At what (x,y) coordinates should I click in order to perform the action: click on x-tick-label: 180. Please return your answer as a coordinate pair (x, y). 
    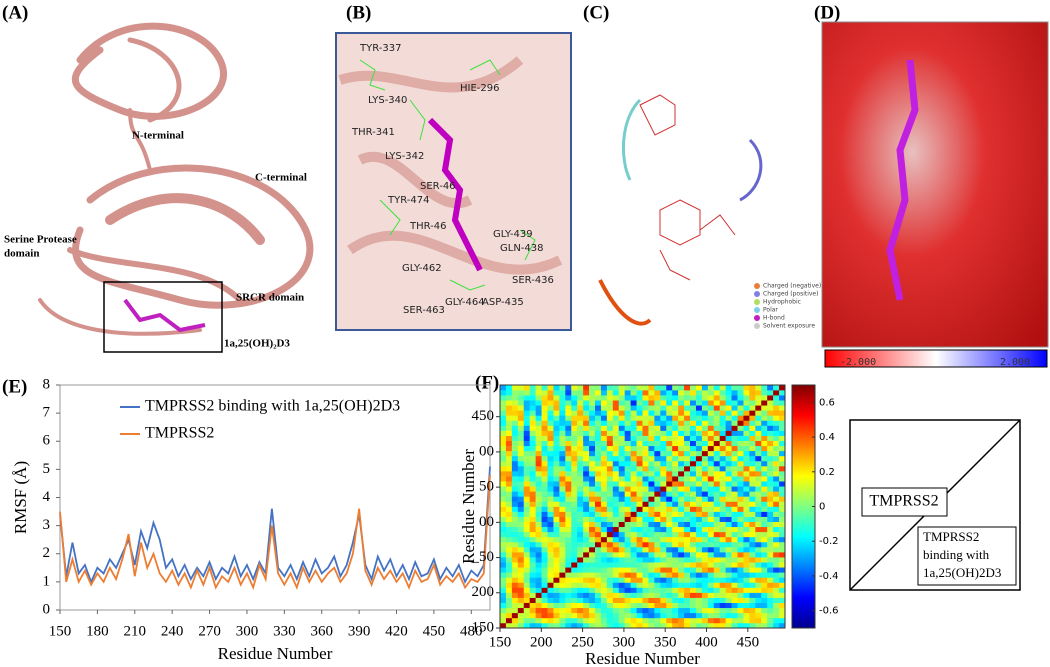
    Looking at the image, I should click on (97, 631).